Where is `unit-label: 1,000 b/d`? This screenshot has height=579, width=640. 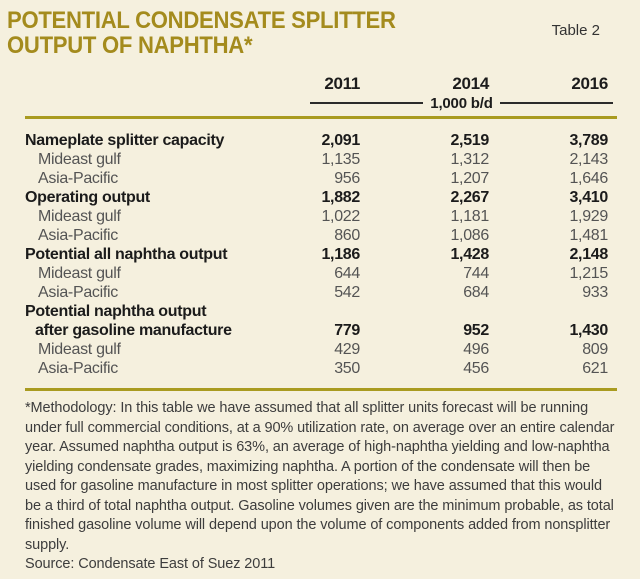
unit-label: 1,000 b/d is located at coordinates (461, 103).